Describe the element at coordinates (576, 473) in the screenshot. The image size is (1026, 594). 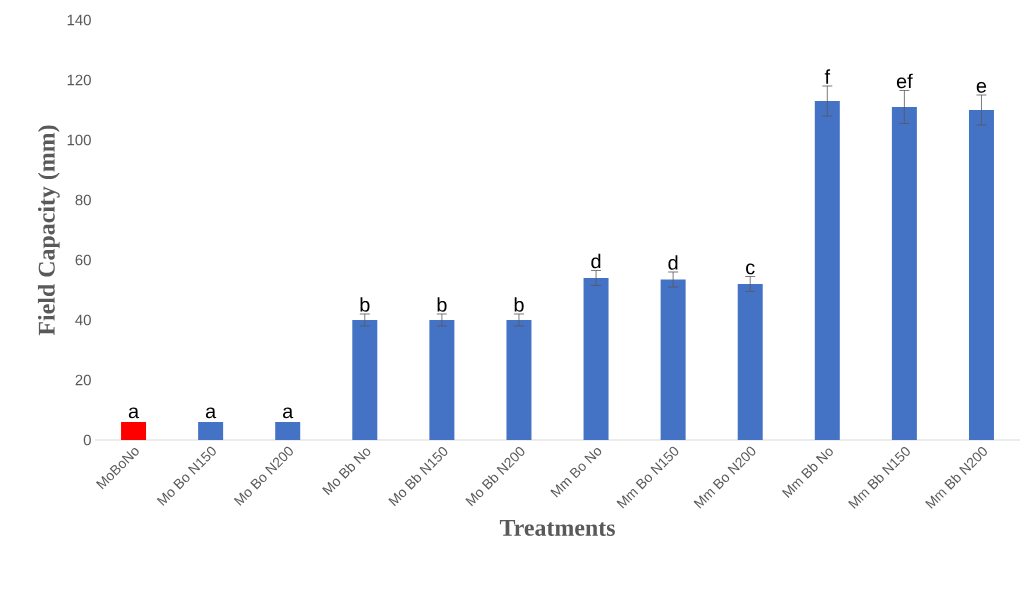
I see `x-tick-label: Mm Bo No` at that location.